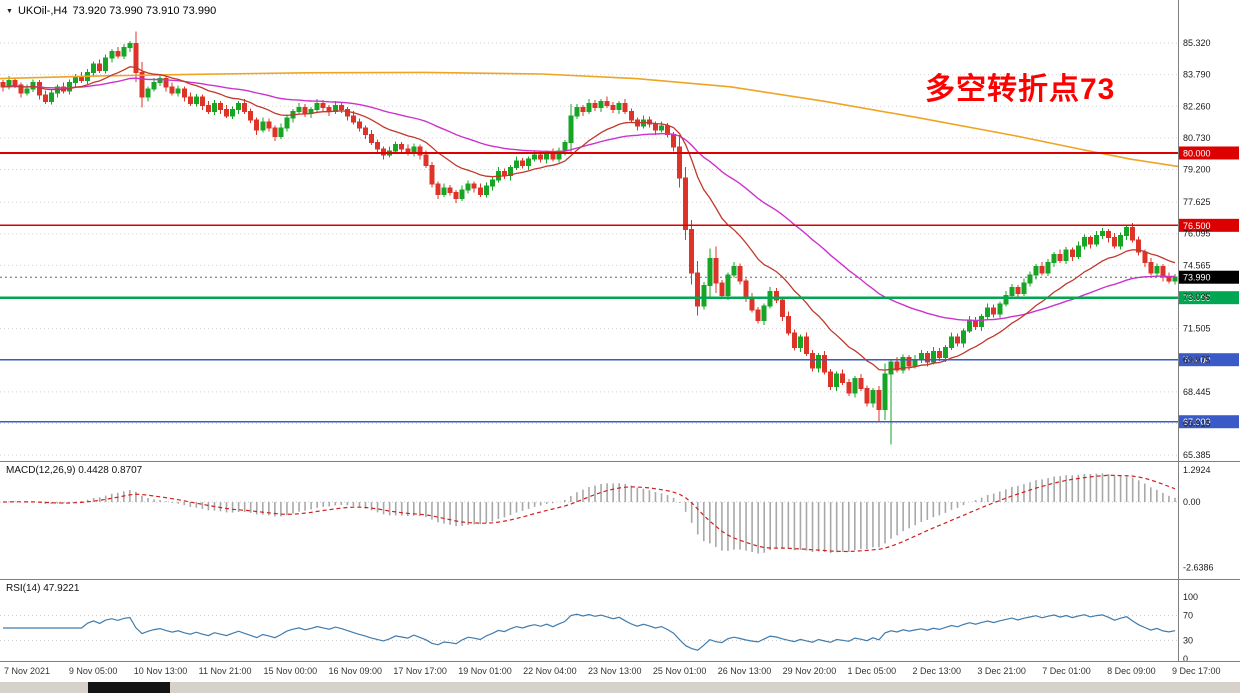 The height and width of the screenshot is (693, 1240). I want to click on rsi-indicator-label: RSI(14) 47.9221, so click(43, 588).